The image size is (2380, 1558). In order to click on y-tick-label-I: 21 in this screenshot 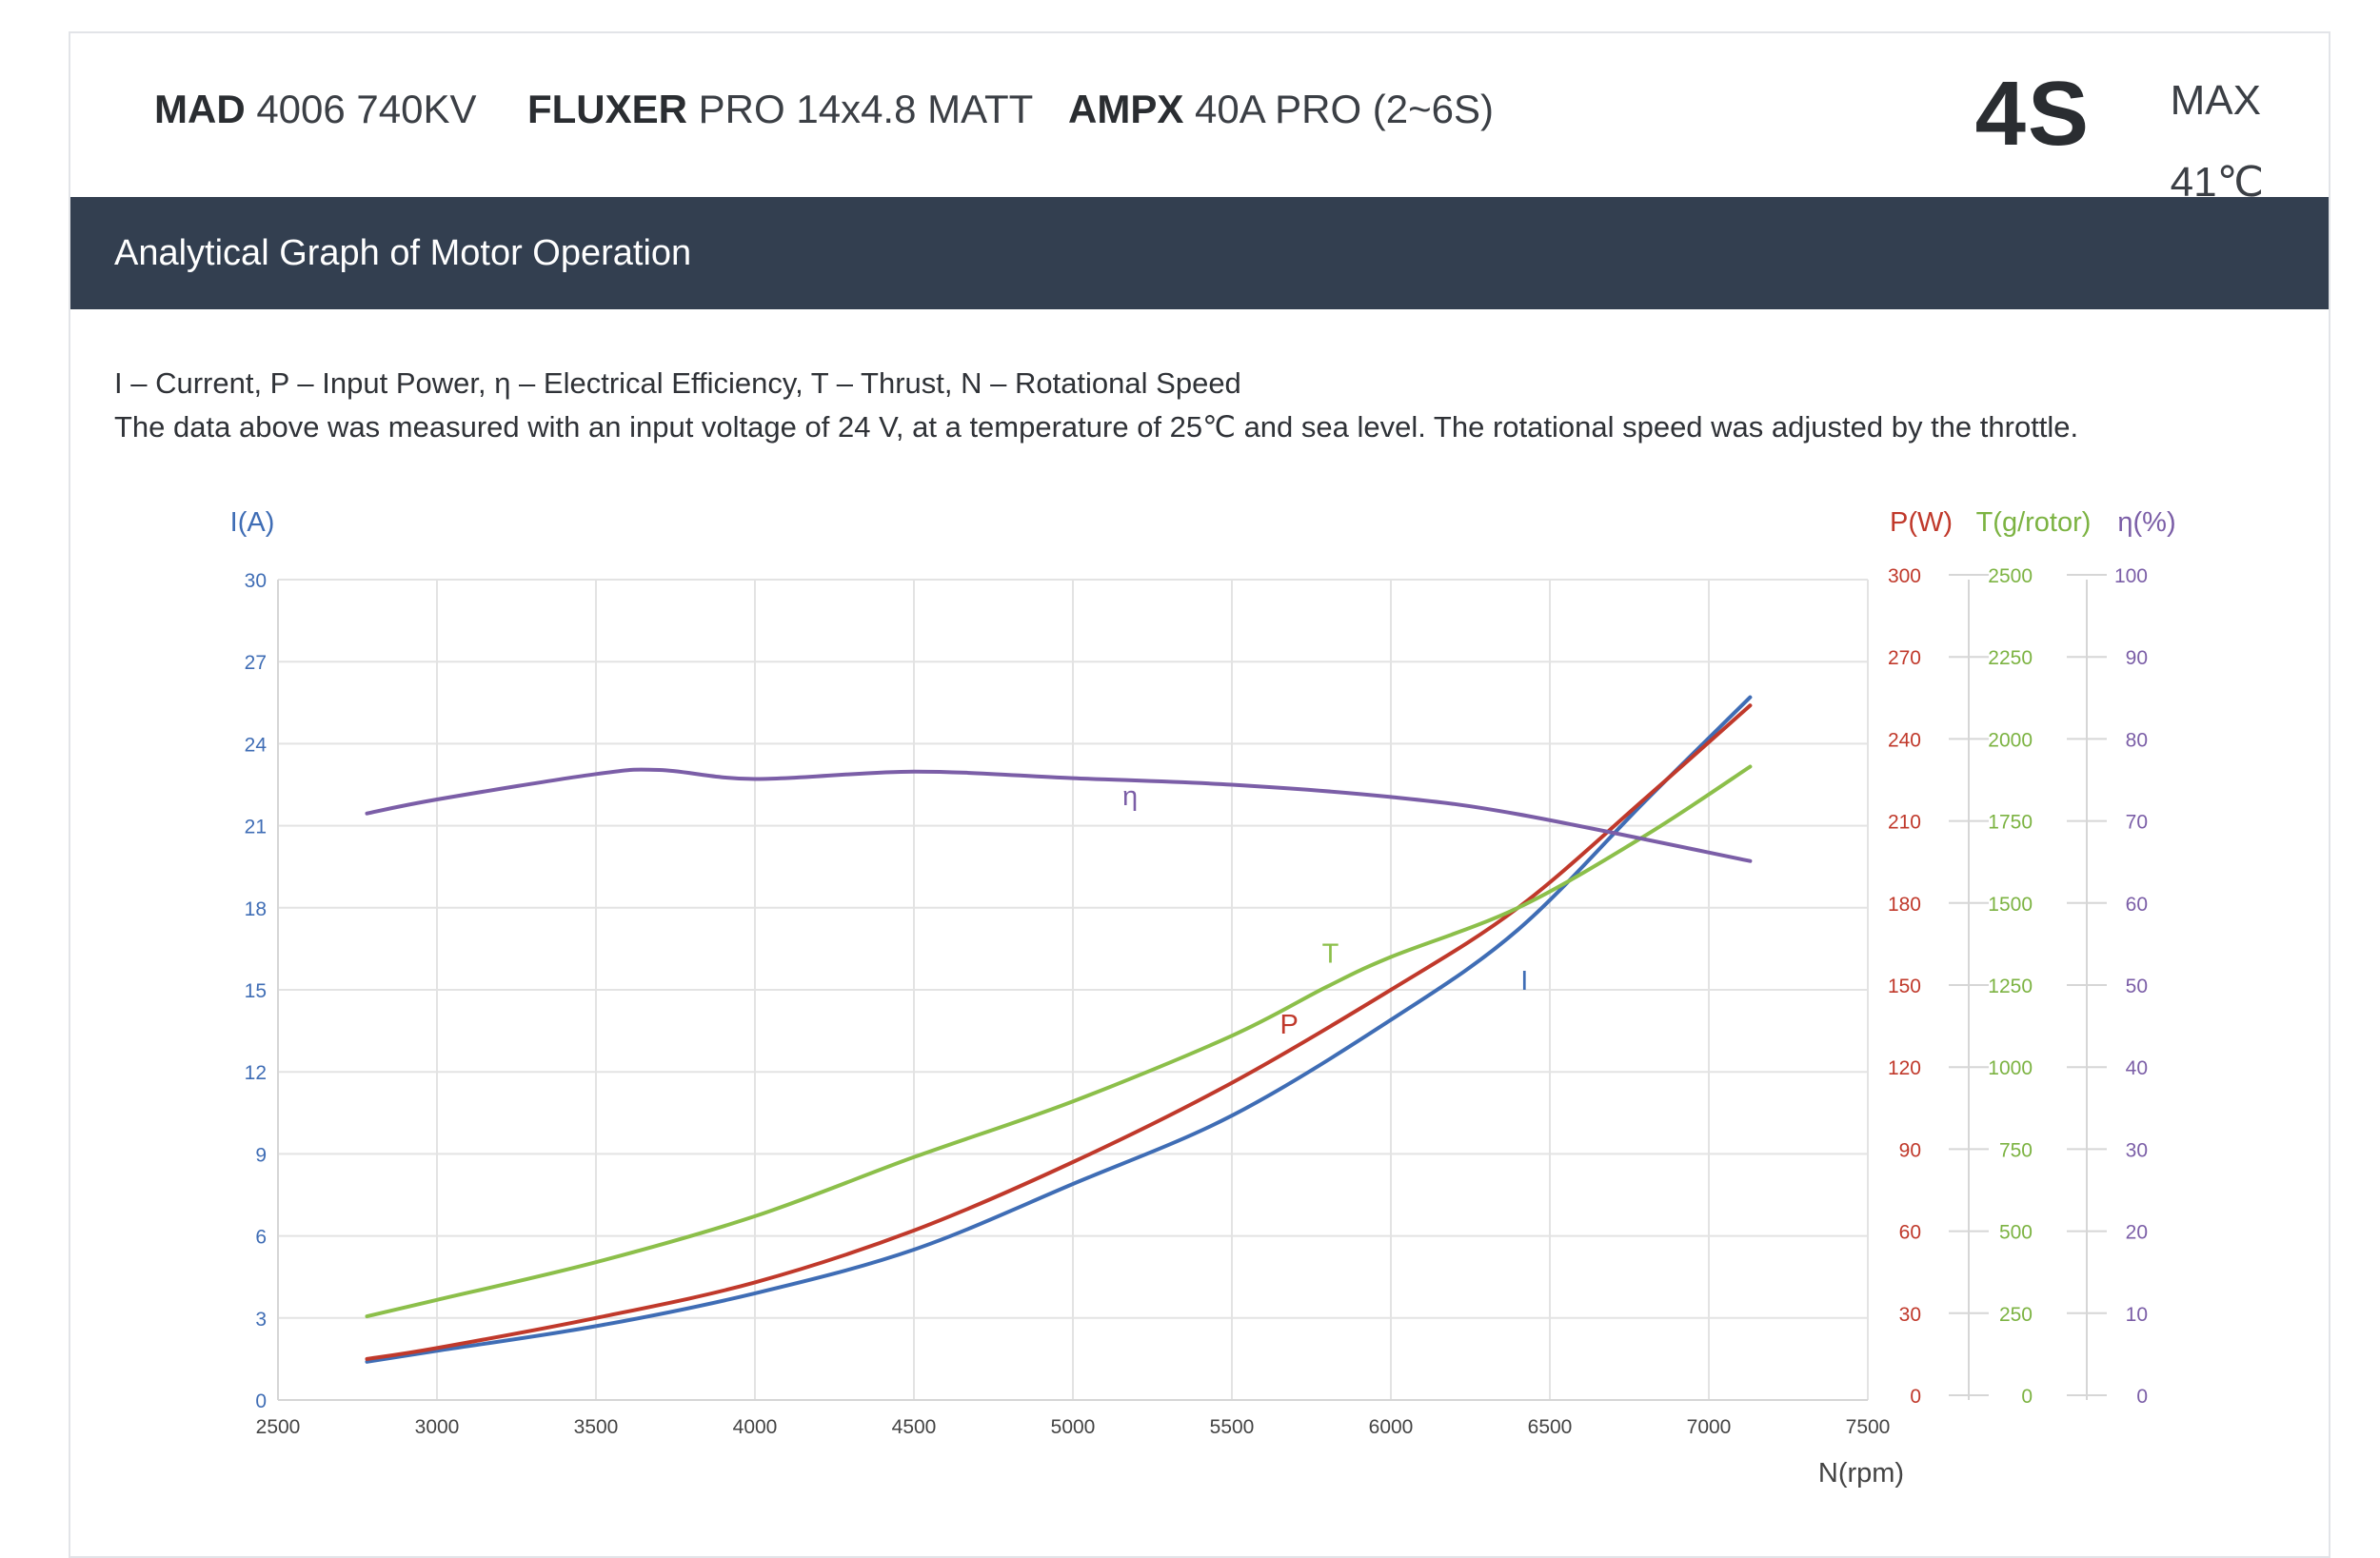, I will do `click(256, 828)`.